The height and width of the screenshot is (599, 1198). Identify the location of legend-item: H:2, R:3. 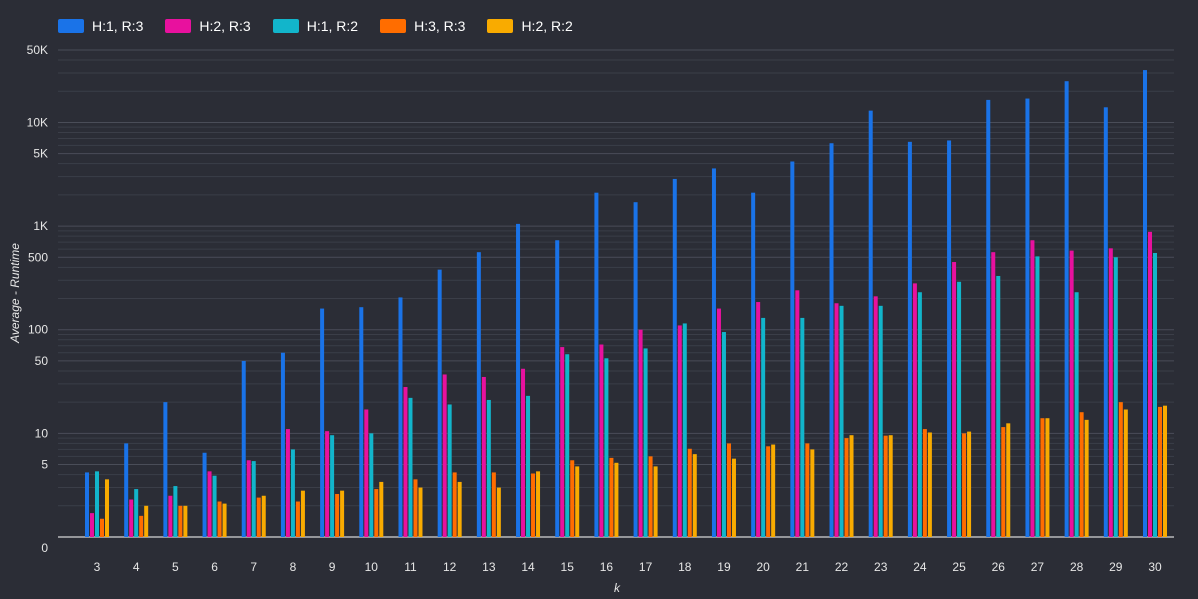
(208, 26).